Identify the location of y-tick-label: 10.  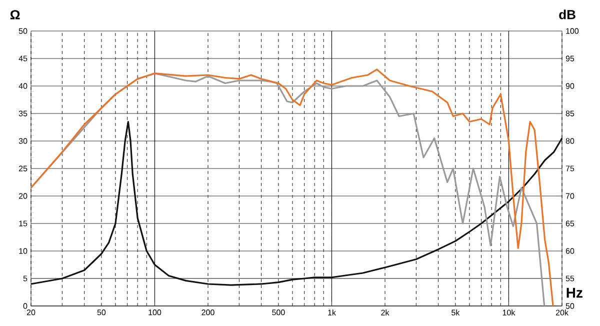
(23, 251).